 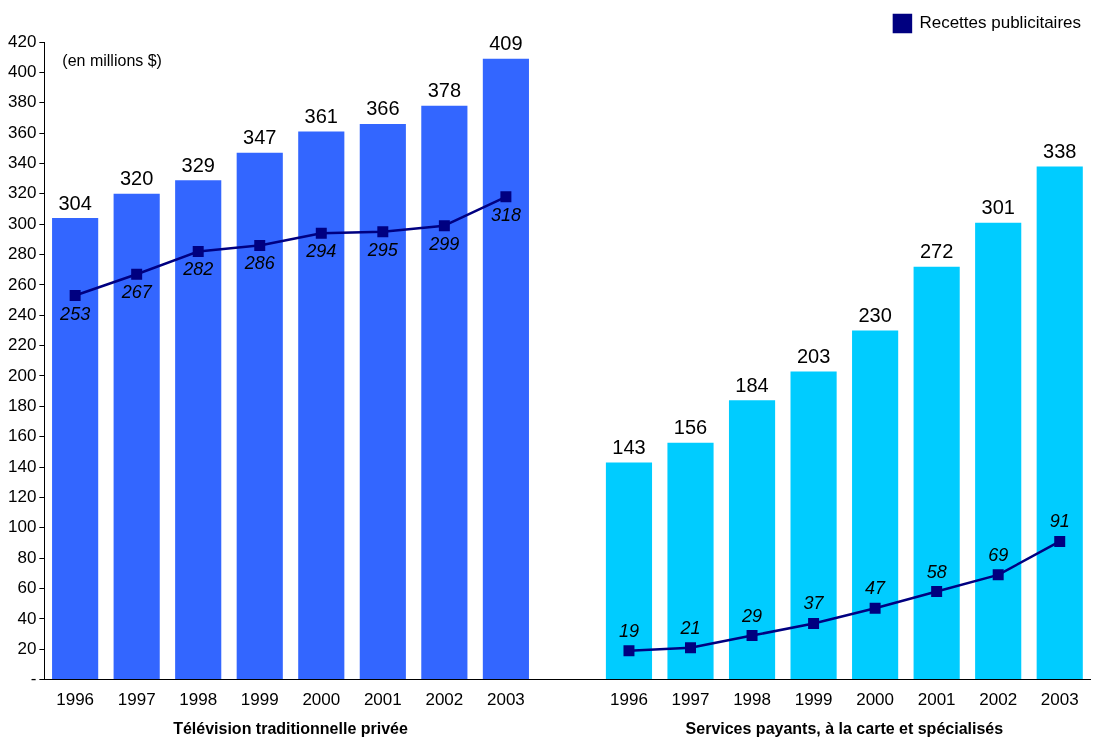 What do you see at coordinates (136, 292) in the screenshot?
I see `data-label: 267` at bounding box center [136, 292].